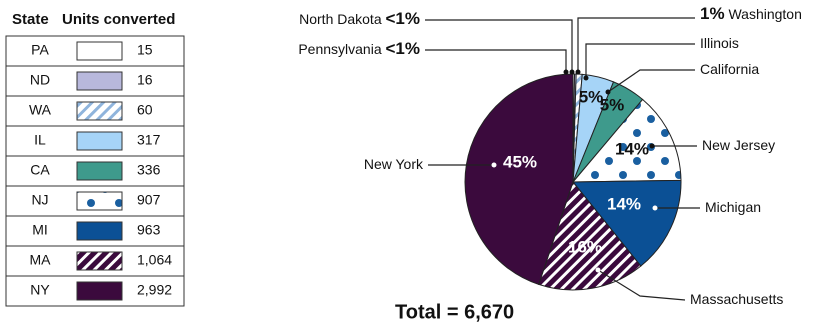 The height and width of the screenshot is (326, 835). What do you see at coordinates (154, 290) in the screenshot?
I see `units-value: 2,992` at bounding box center [154, 290].